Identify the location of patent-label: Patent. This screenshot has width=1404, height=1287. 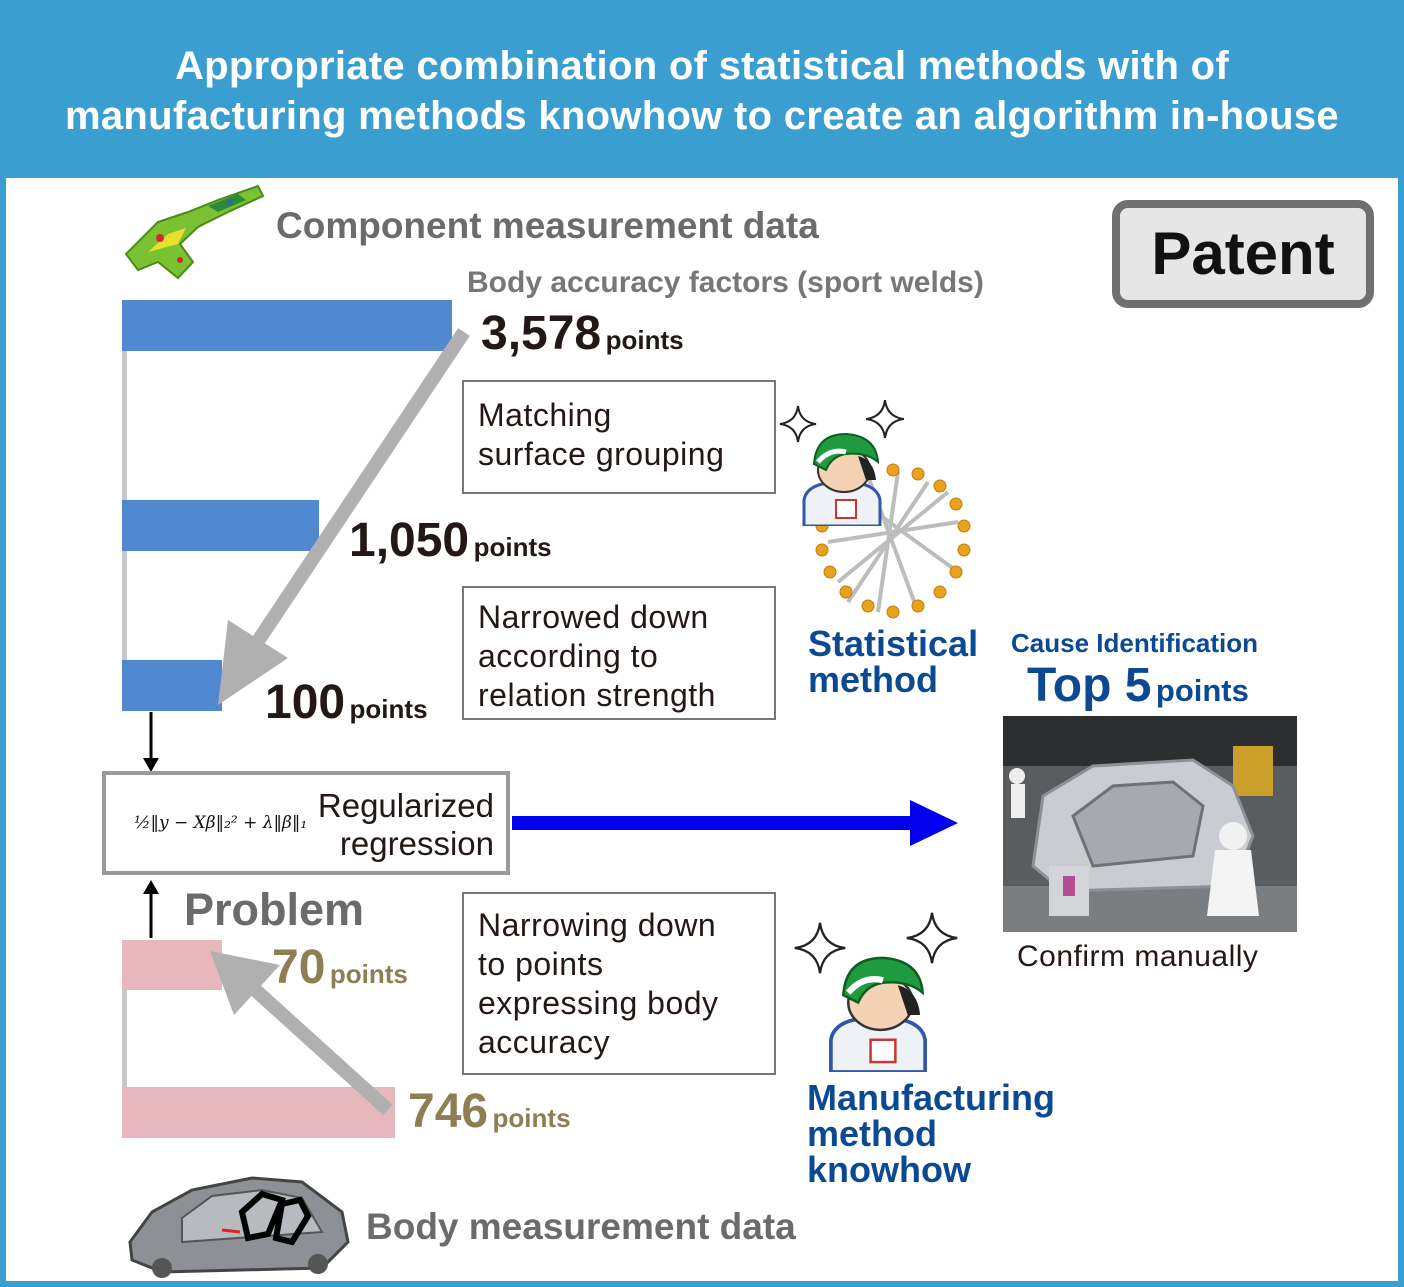
(1243, 253).